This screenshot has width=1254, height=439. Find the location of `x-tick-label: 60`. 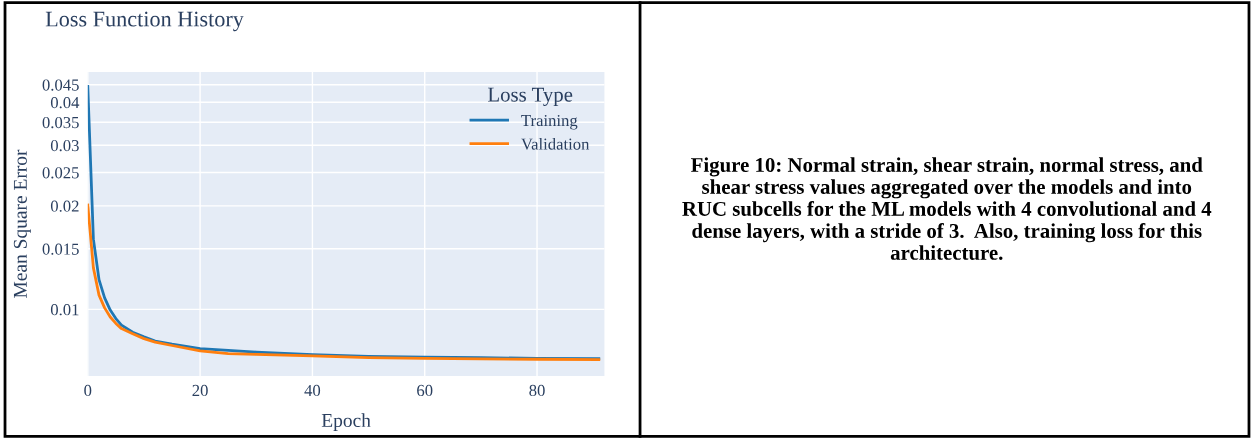

x-tick-label: 60 is located at coordinates (425, 390).